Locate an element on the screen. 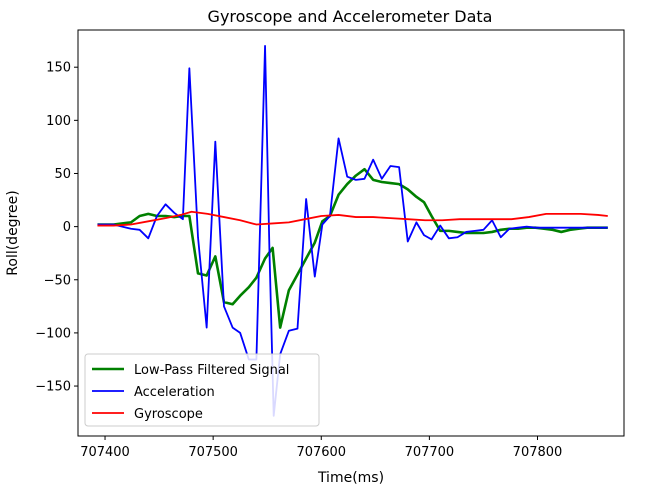  legend-label: Gyroscope is located at coordinates (168, 414).